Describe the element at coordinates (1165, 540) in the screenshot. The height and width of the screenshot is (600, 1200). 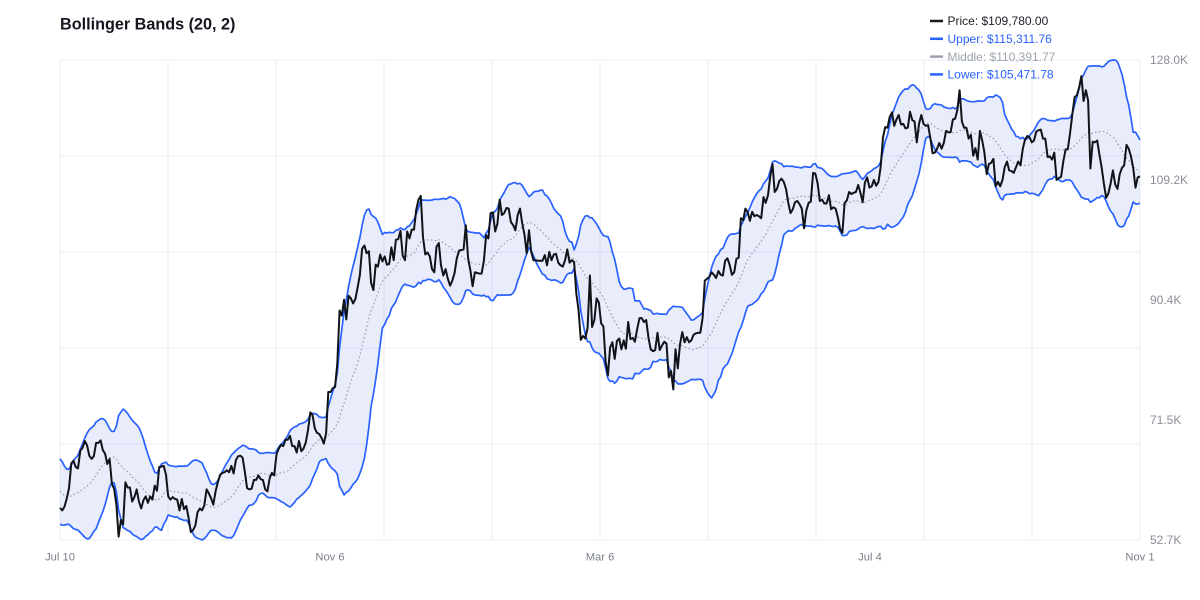
I see `svg-text: 52.7K` at that location.